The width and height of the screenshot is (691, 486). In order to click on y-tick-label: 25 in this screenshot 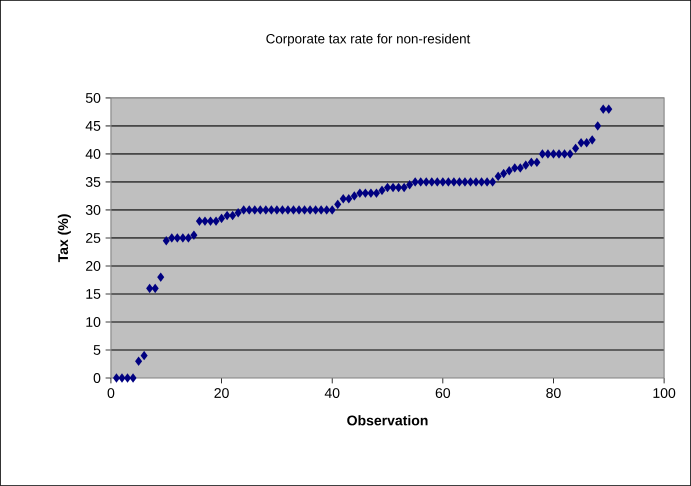, I will do `click(93, 238)`.